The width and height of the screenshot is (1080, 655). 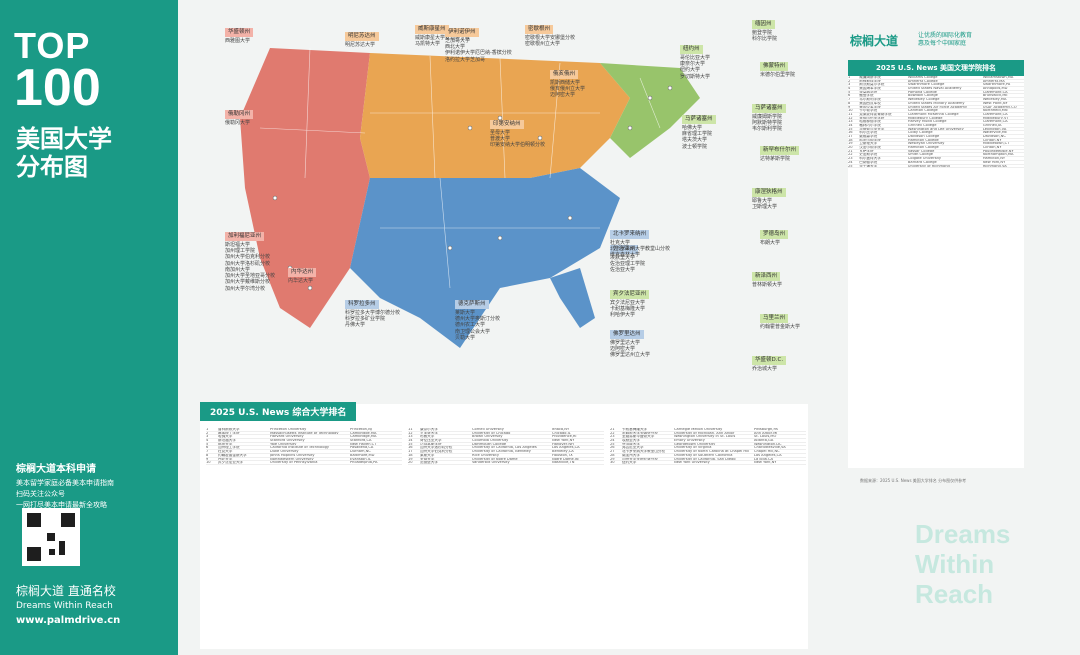 What do you see at coordinates (429, 433) in the screenshot?
I see `table-cell: 芝加哥大学` at bounding box center [429, 433].